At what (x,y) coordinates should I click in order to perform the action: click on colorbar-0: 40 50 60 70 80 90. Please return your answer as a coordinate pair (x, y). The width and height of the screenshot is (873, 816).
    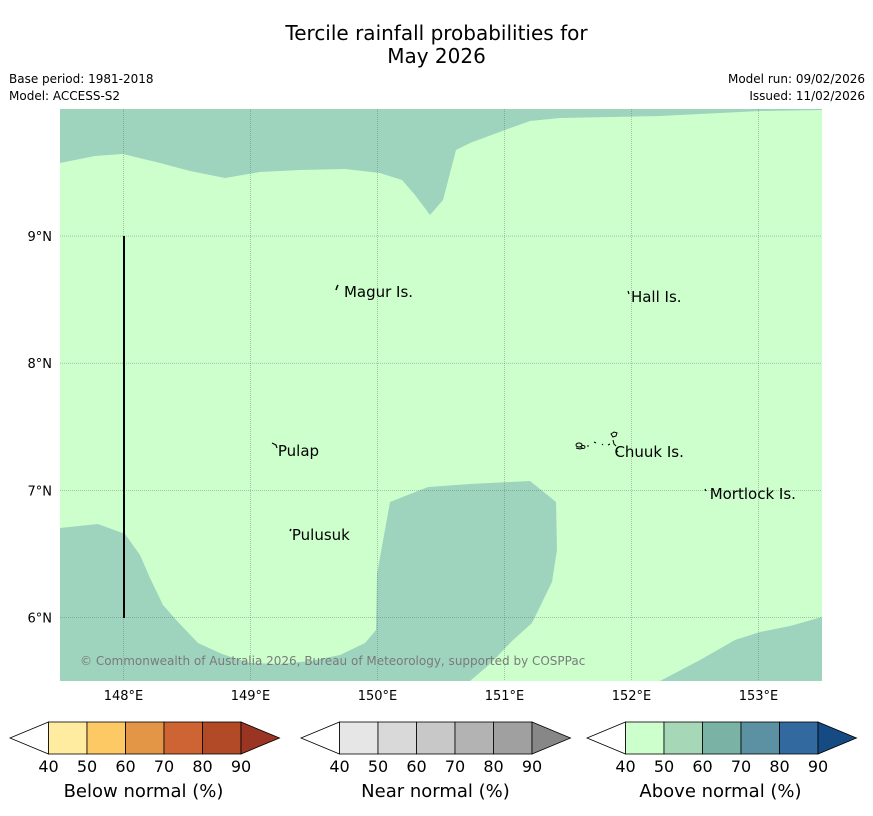
    Looking at the image, I should click on (144, 748).